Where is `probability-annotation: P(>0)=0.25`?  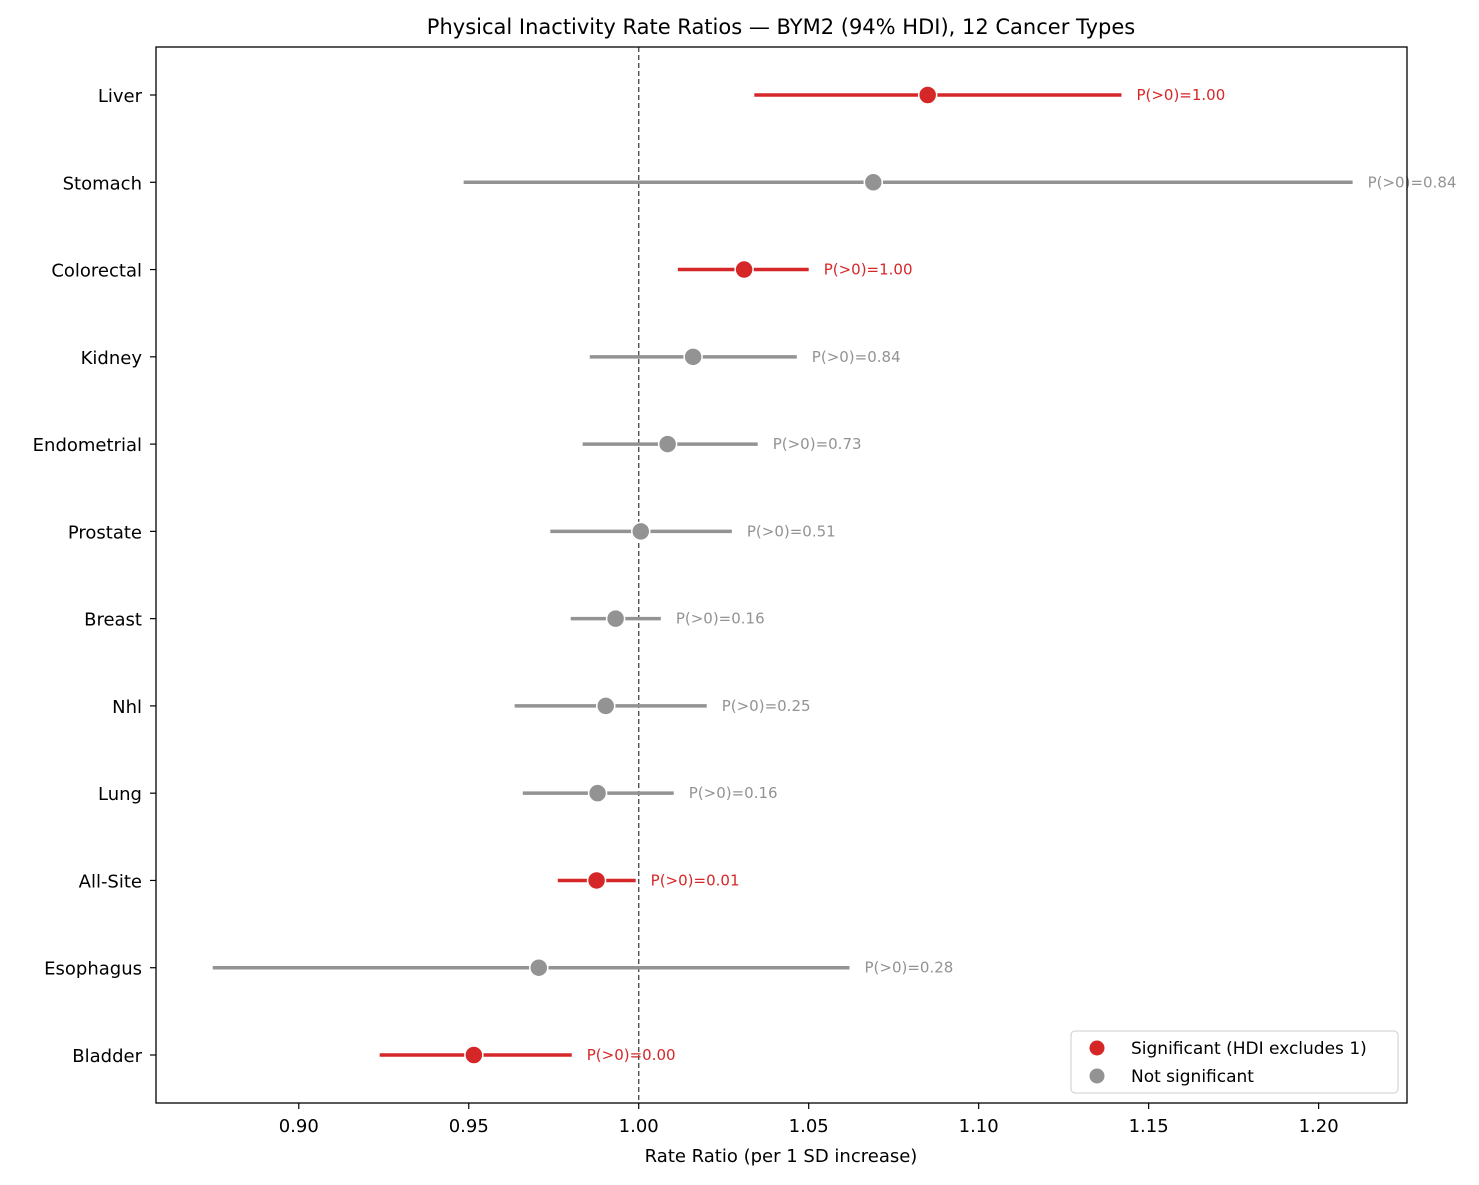 probability-annotation: P(>0)=0.25 is located at coordinates (766, 706).